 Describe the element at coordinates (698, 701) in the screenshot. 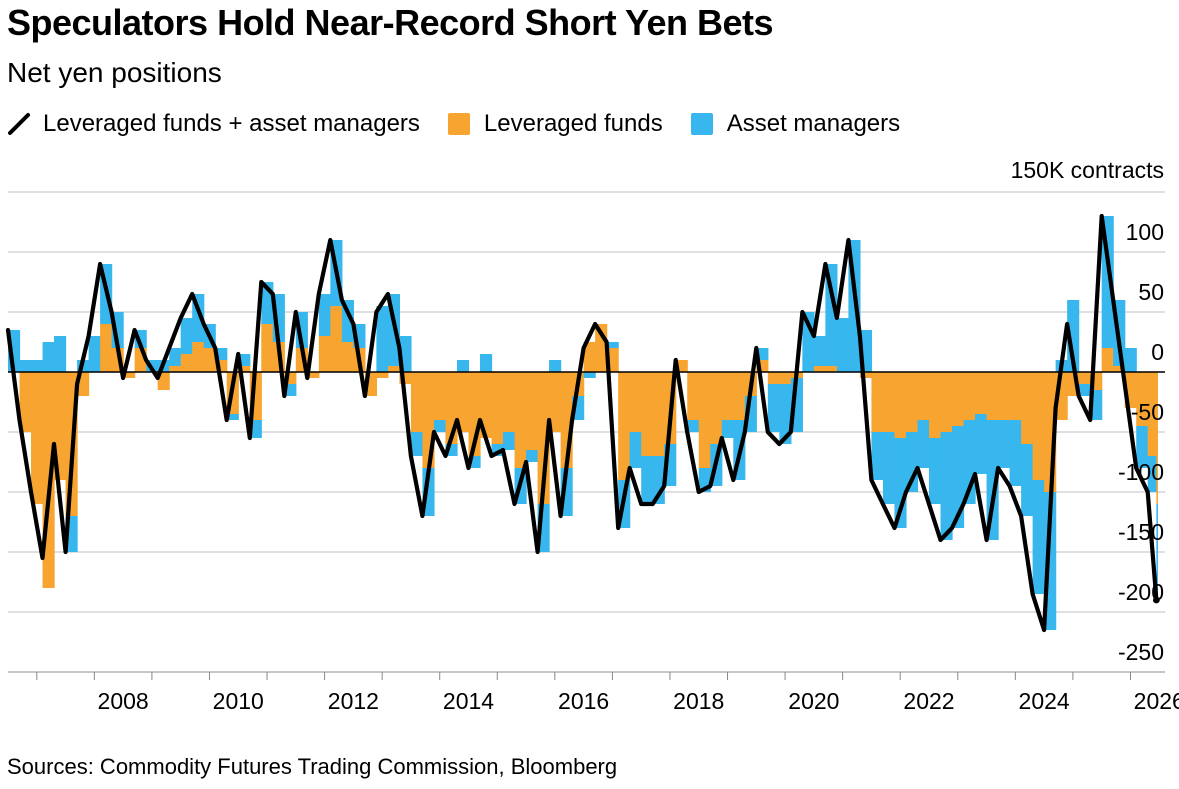

I see `x-tick-label: 2018` at that location.